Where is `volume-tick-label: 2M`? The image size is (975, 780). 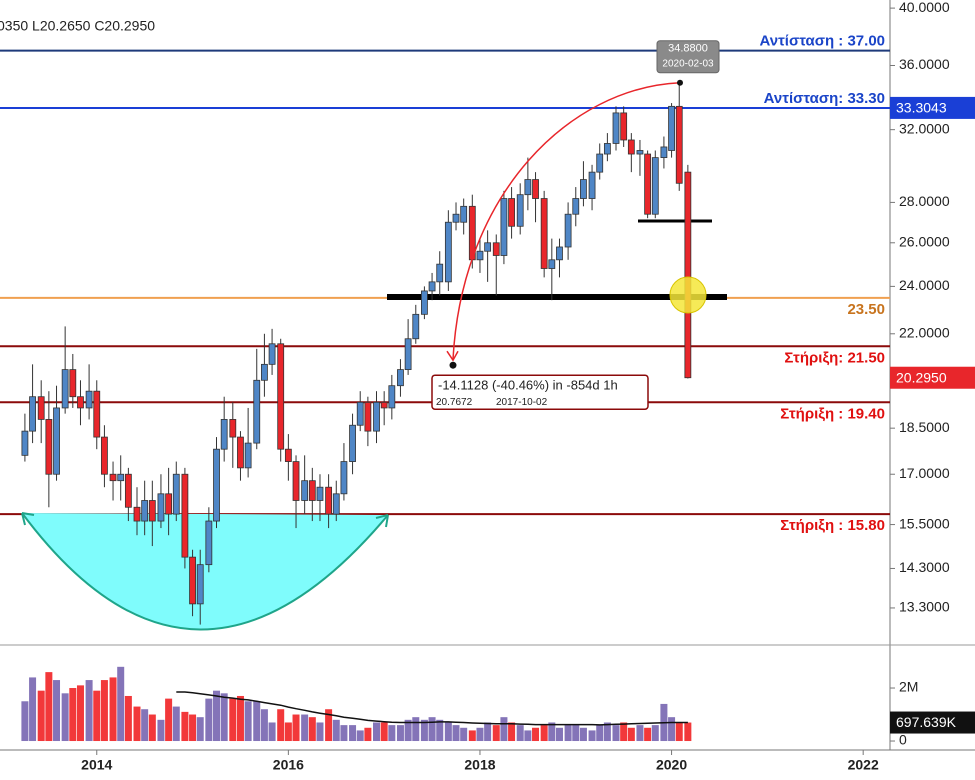
volume-tick-label: 2M is located at coordinates (908, 687).